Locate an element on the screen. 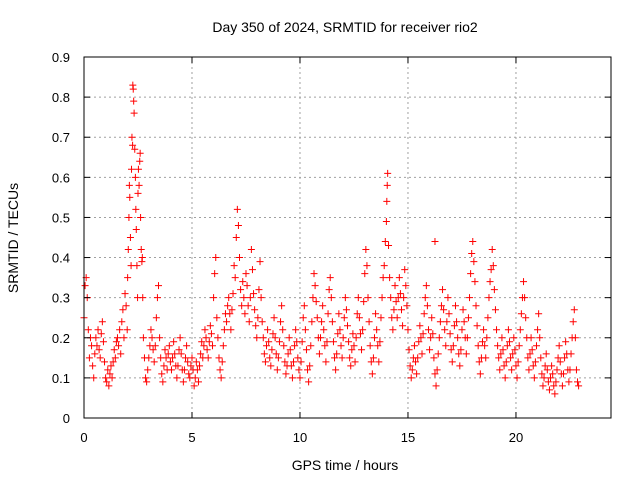  y-tick-label: 0.9 is located at coordinates (61, 57).